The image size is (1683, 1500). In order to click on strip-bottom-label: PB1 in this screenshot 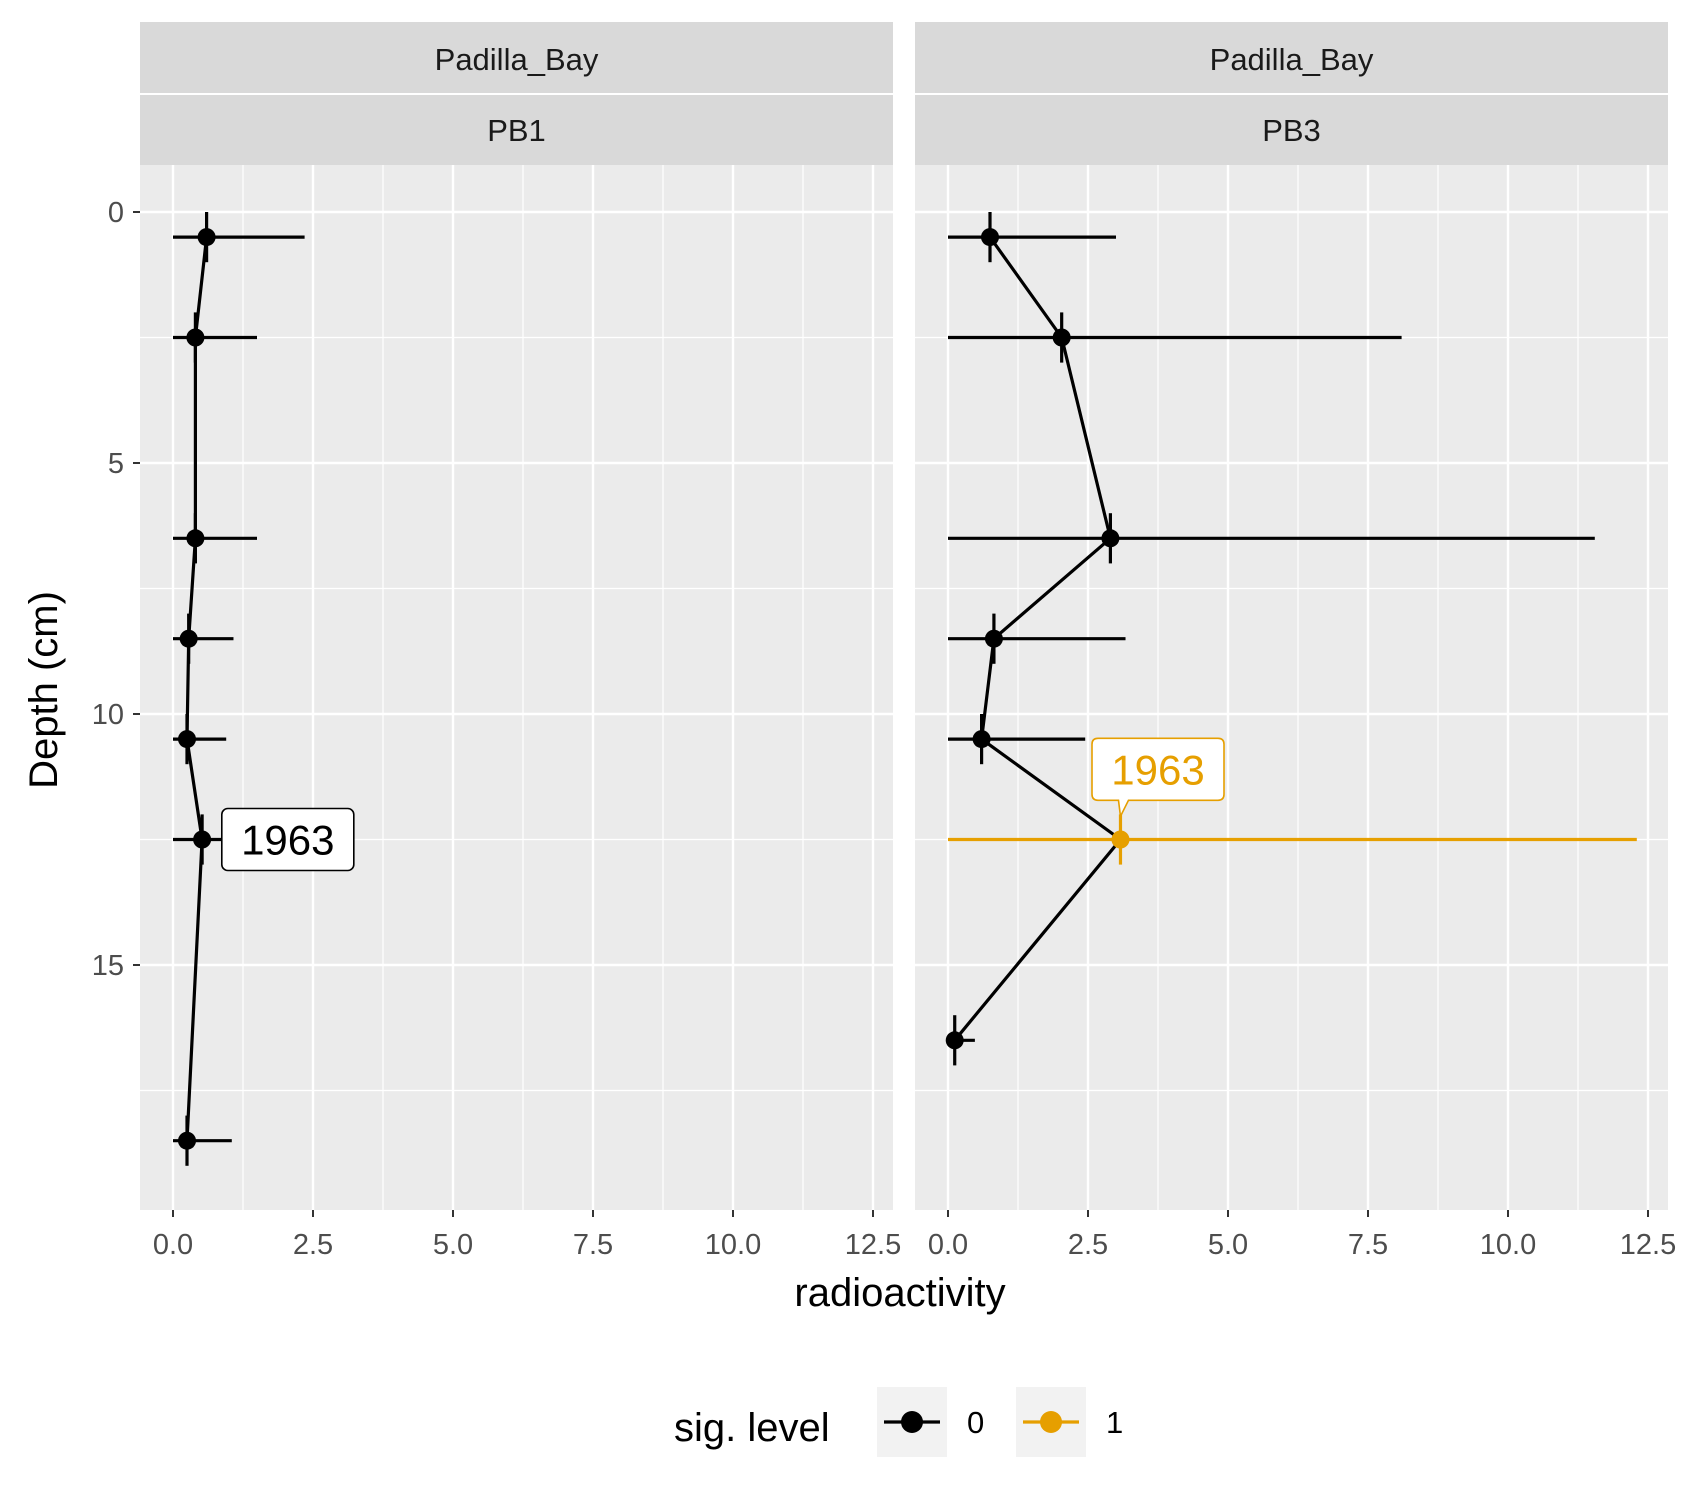, I will do `click(516, 130)`.